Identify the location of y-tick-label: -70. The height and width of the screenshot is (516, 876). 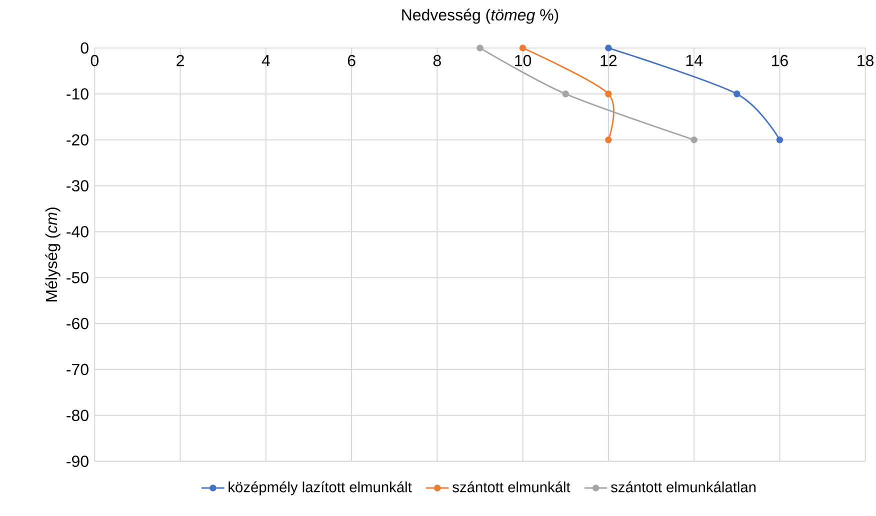
(77, 370).